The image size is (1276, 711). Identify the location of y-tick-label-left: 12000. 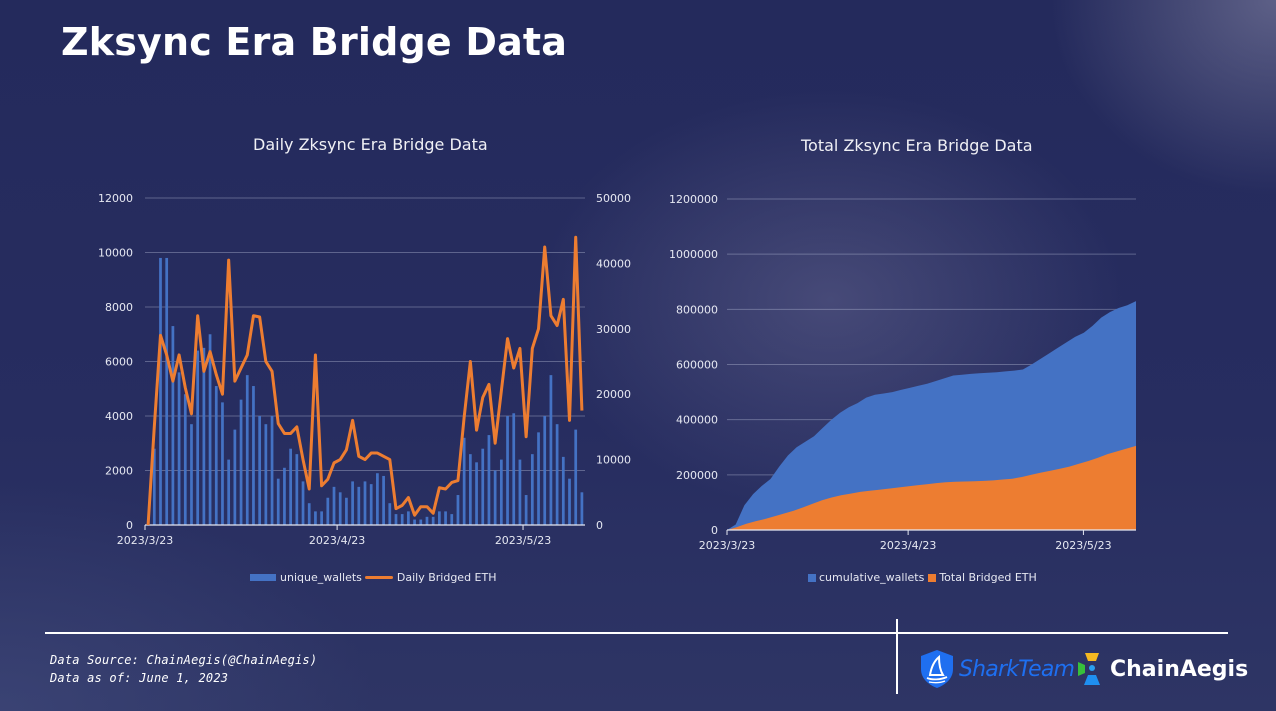
(115, 198).